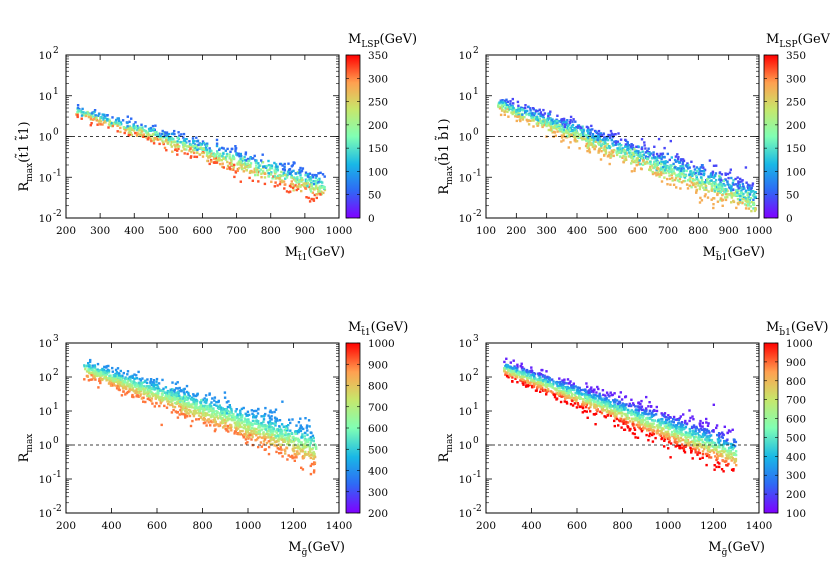 The image size is (830, 586). What do you see at coordinates (316, 549) in the screenshot?
I see `x-axis-label: Mg̃(GeV)` at bounding box center [316, 549].